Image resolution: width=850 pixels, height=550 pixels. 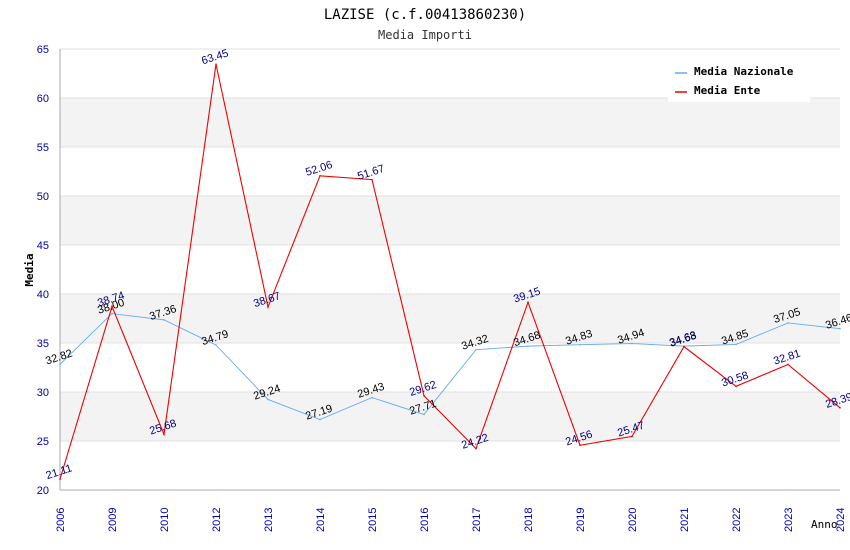 What do you see at coordinates (425, 15) in the screenshot?
I see `chart-title: LAZISE (c.f.00413860230)` at bounding box center [425, 15].